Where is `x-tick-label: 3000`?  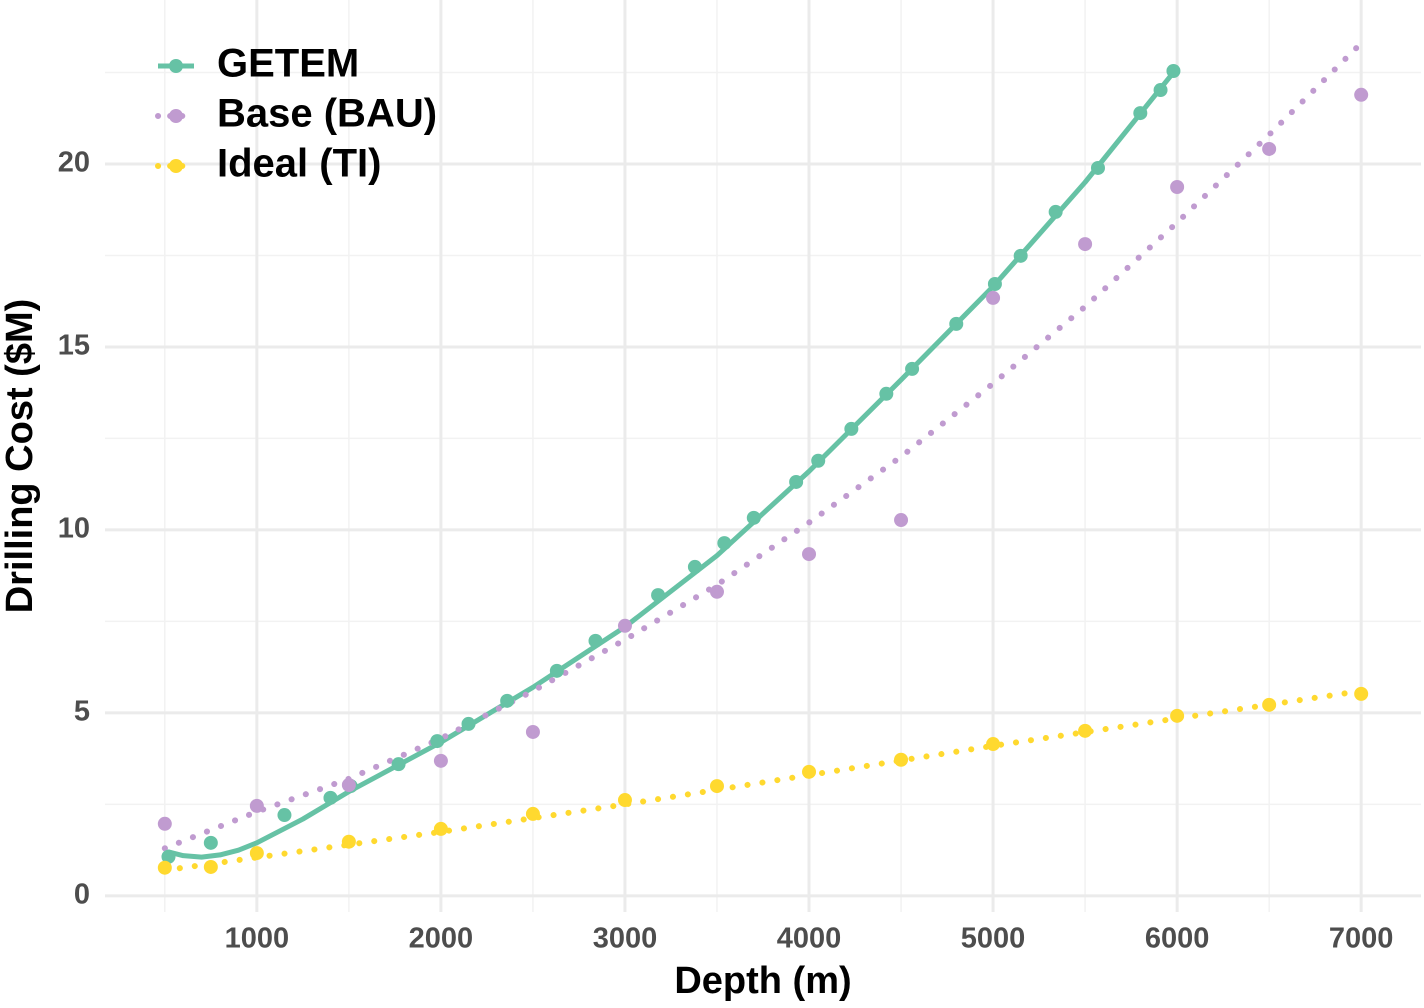
x-tick-label: 3000 is located at coordinates (625, 939).